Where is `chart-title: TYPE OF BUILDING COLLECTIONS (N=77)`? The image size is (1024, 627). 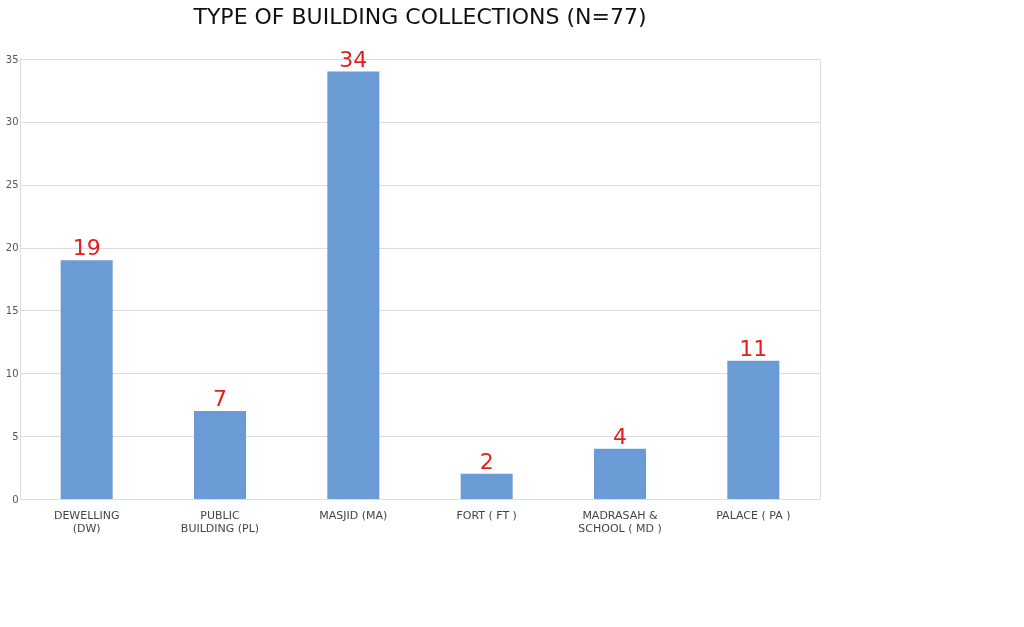 chart-title: TYPE OF BUILDING COLLECTIONS (N=77) is located at coordinates (419, 16).